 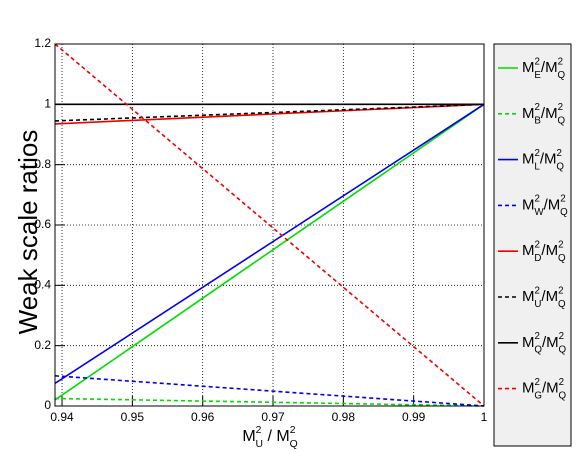 What do you see at coordinates (544, 251) in the screenshot?
I see `legend-label: M2D​/M2Q​` at bounding box center [544, 251].